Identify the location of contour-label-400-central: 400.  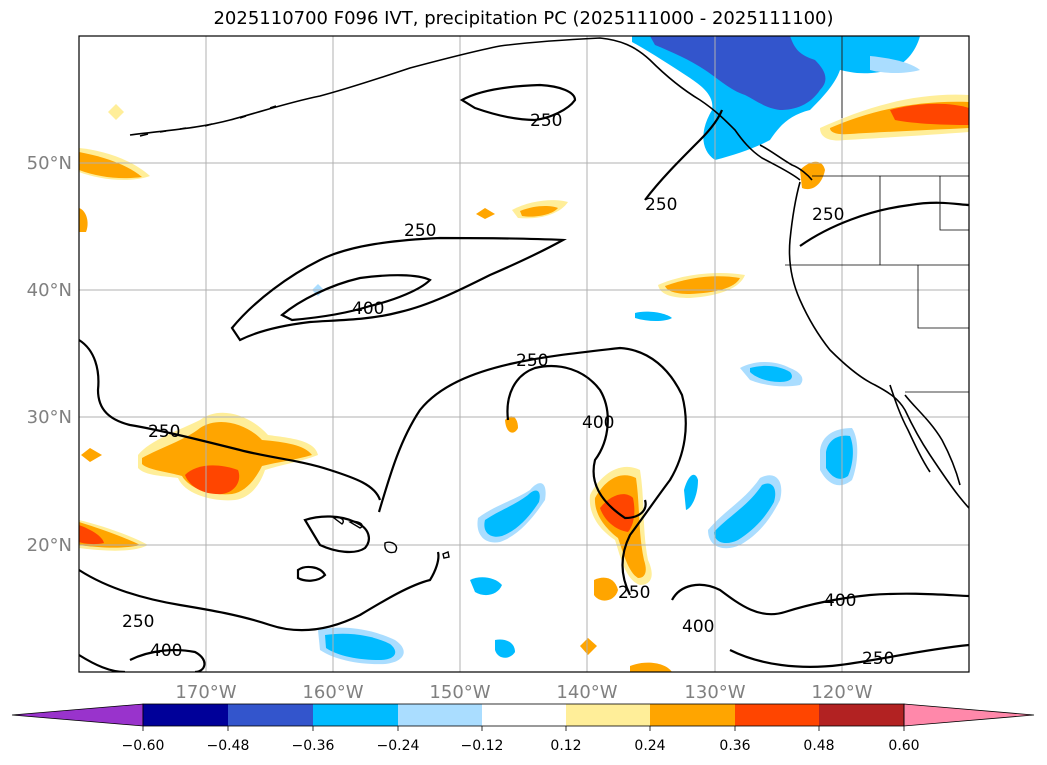
(598, 423).